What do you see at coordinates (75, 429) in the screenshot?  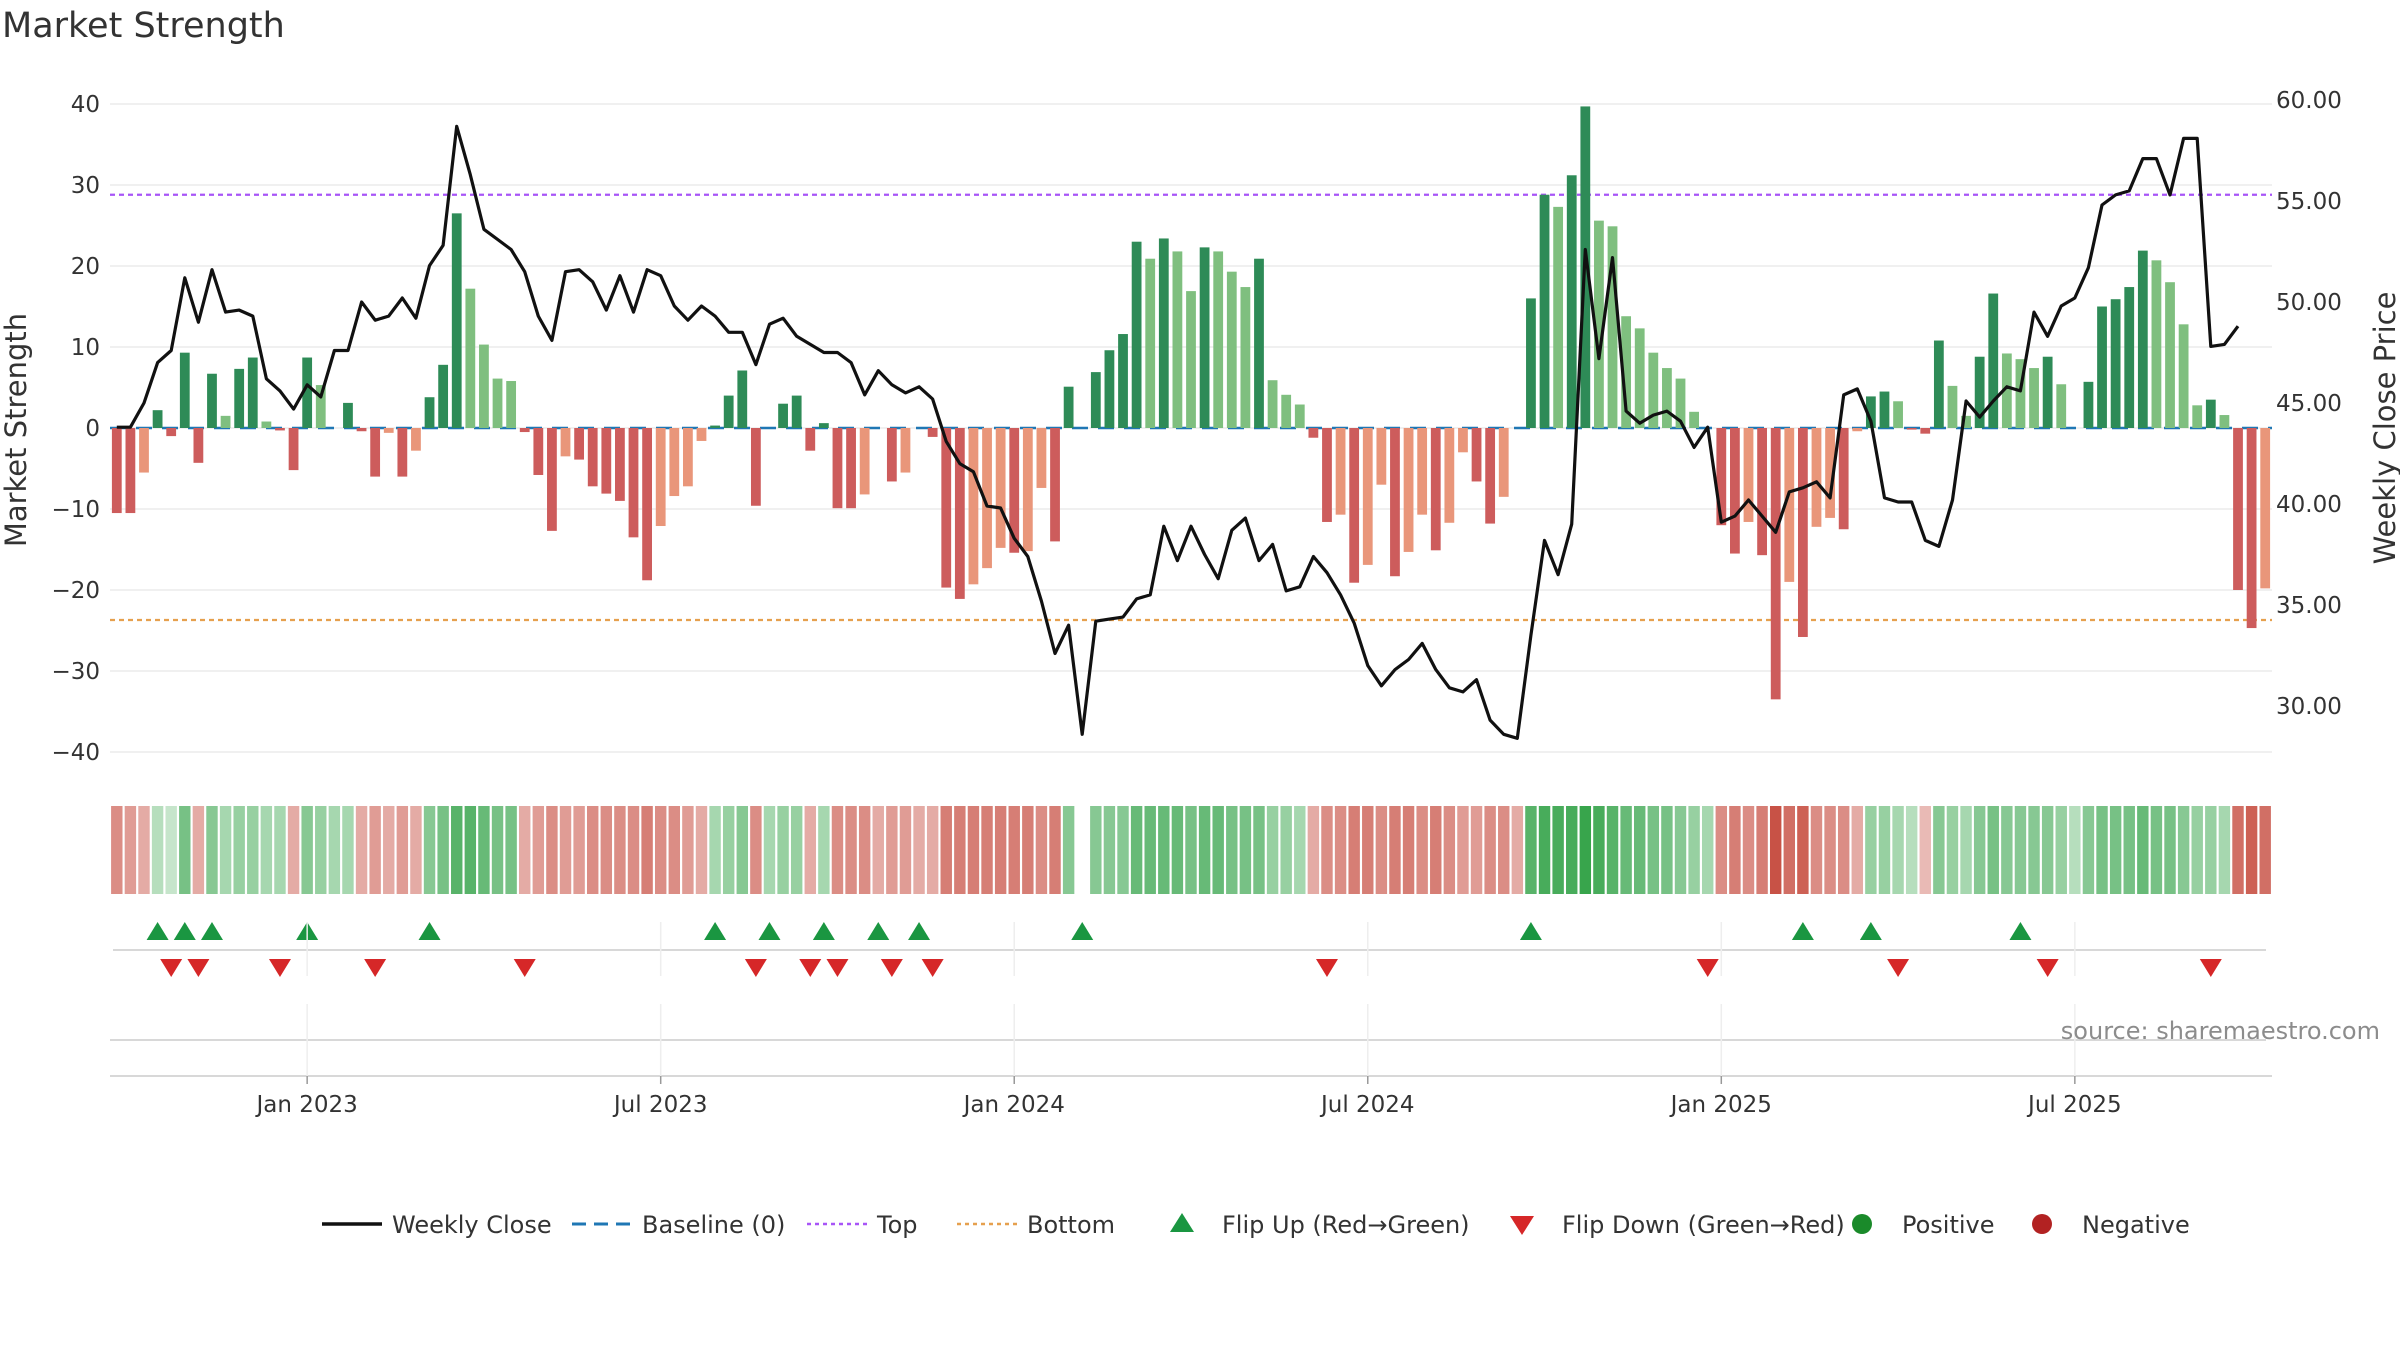 I see `left-axis-ticks: 40 30 20 10 0 −10 −20 −30 −40` at bounding box center [75, 429].